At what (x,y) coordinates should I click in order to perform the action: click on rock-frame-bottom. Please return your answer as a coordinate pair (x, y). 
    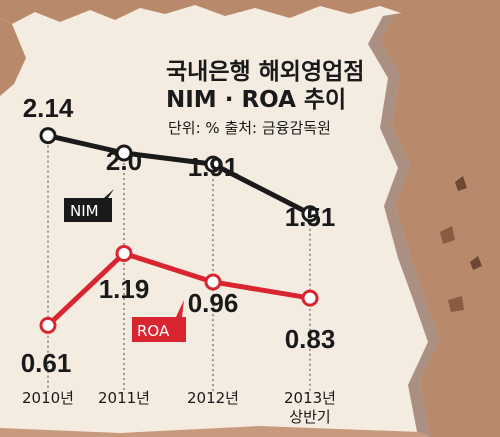
    Looking at the image, I should click on (215, 431).